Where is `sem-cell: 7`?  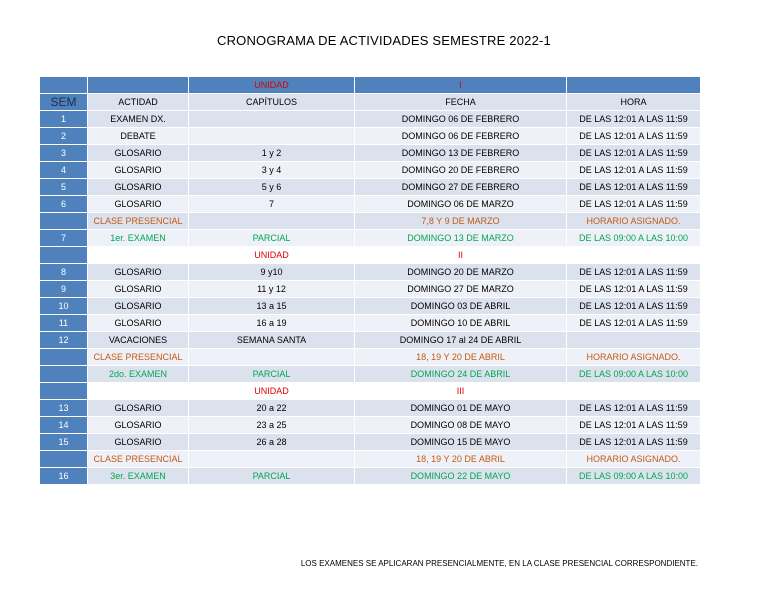
sem-cell: 7 is located at coordinates (63, 238).